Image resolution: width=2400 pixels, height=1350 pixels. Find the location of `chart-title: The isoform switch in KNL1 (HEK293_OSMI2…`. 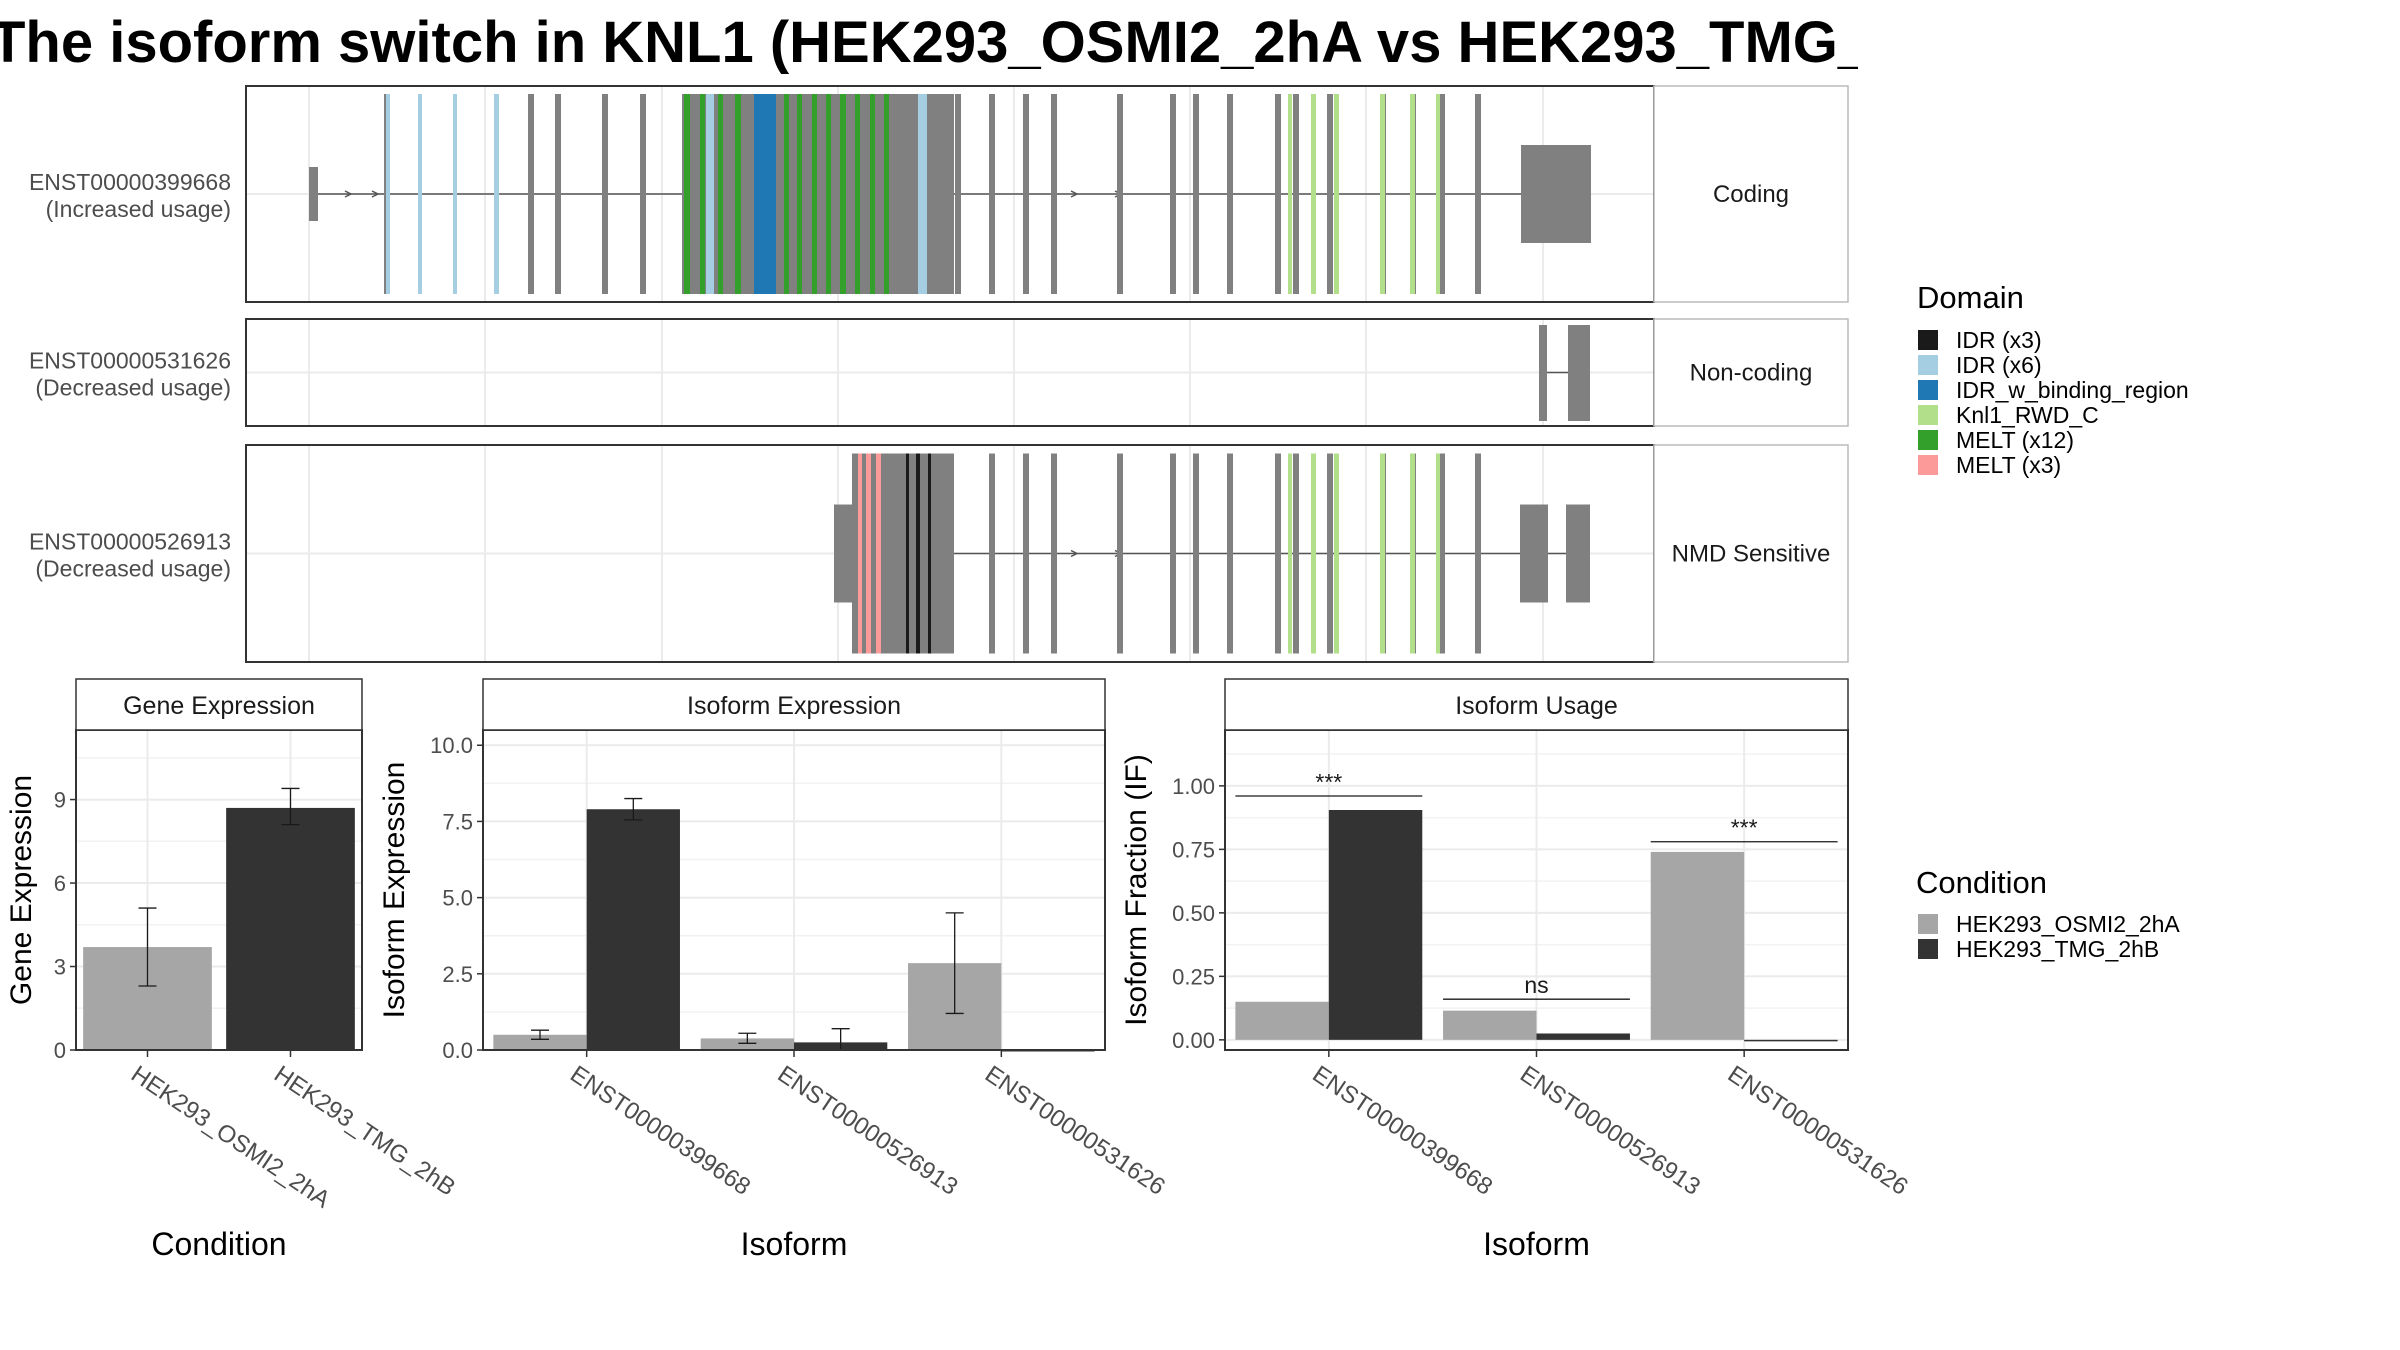

chart-title: The isoform switch in KNL1 (HEK293_OSMI2… is located at coordinates (929, 42).